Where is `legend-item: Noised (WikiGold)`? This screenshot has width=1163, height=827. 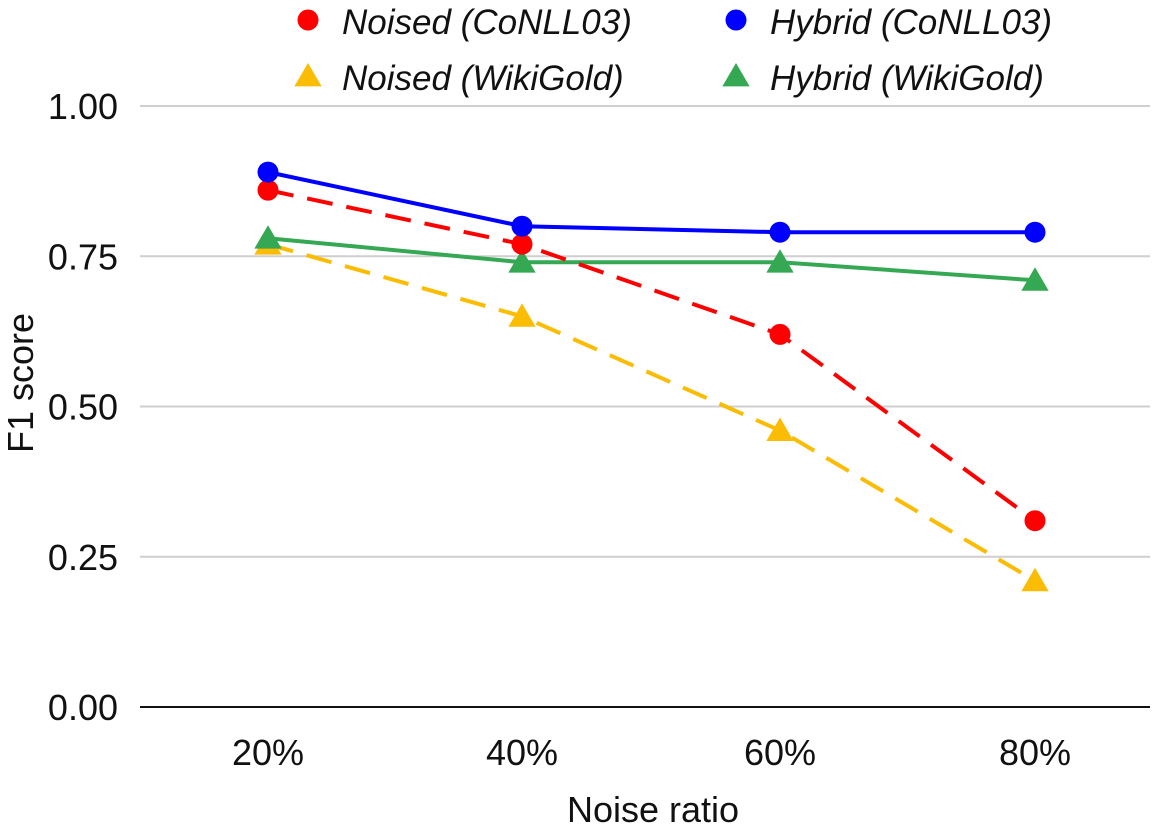
legend-item: Noised (WikiGold) is located at coordinates (459, 78).